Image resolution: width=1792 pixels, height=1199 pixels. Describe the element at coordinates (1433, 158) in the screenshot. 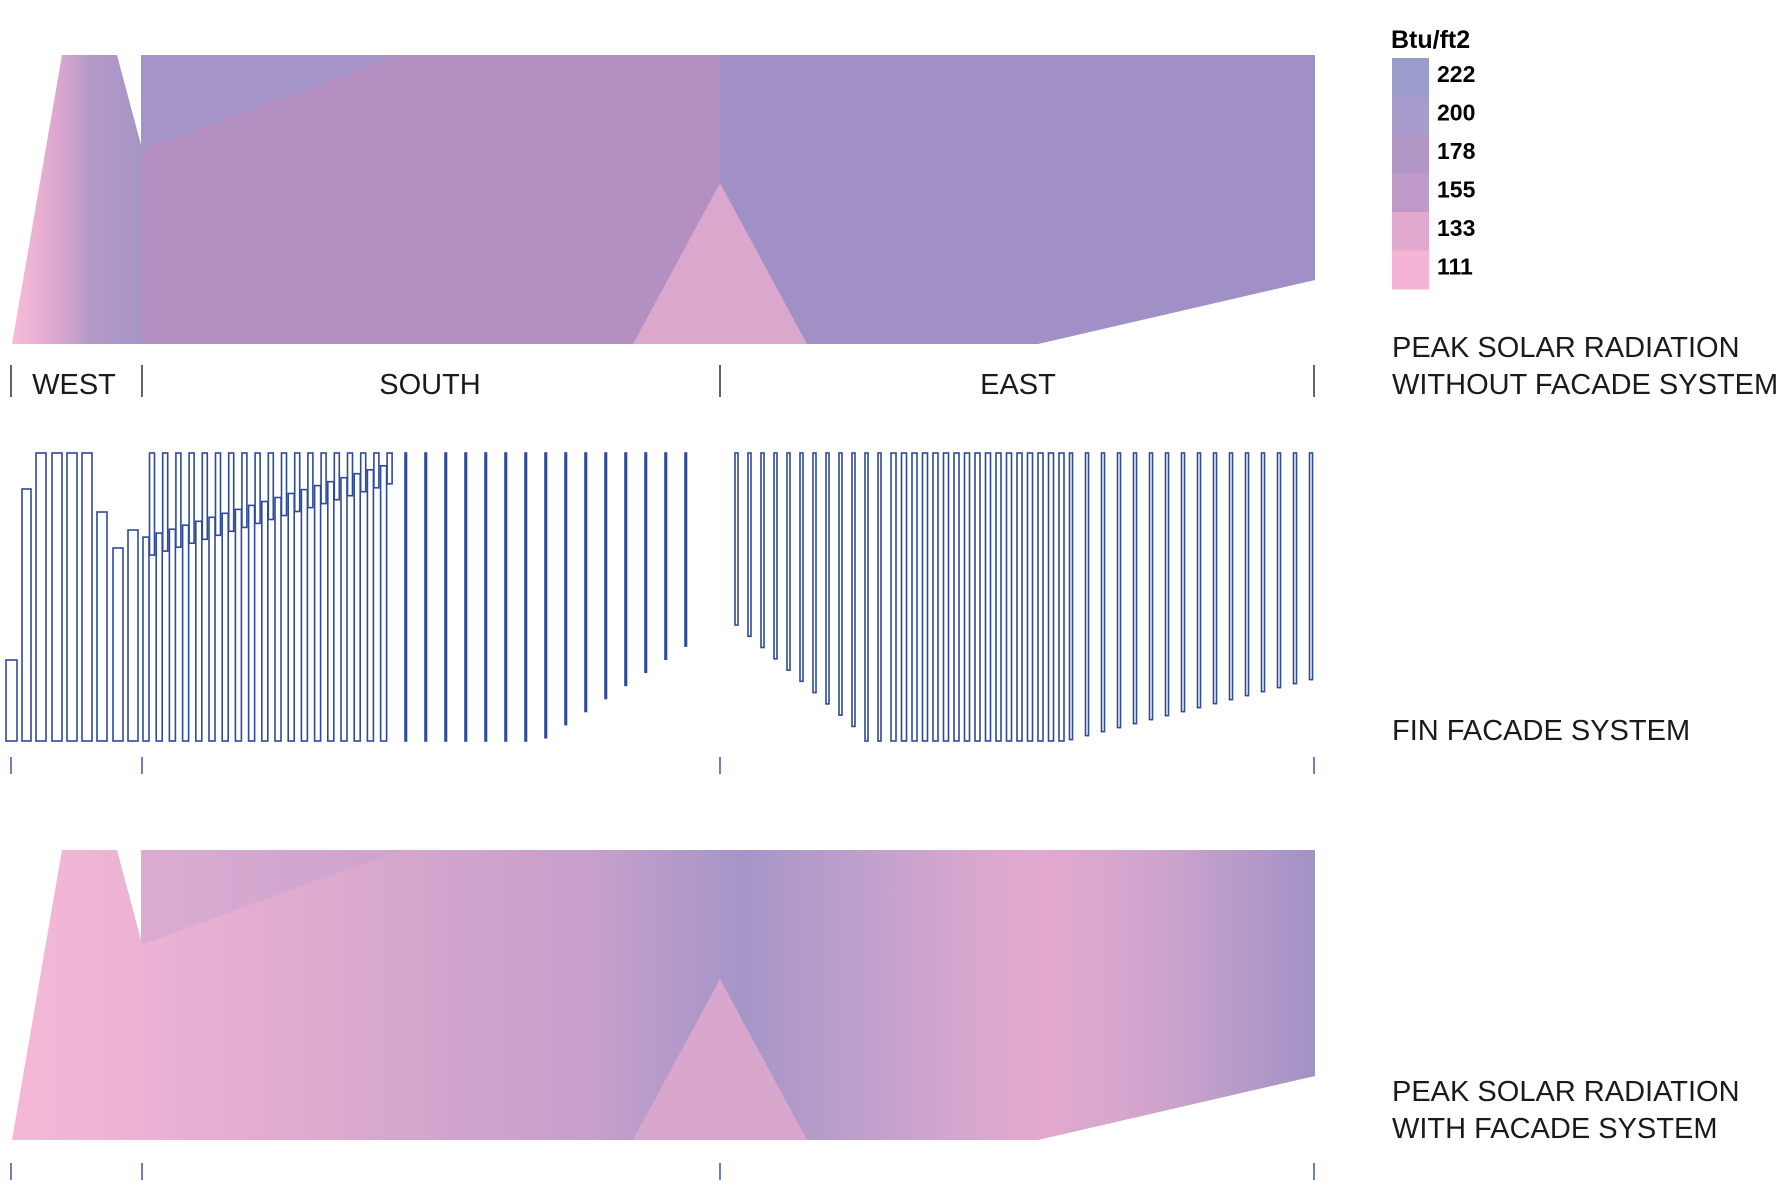

I see `color-legend: Btu/ft2 222 200 178 155 133 111` at that location.